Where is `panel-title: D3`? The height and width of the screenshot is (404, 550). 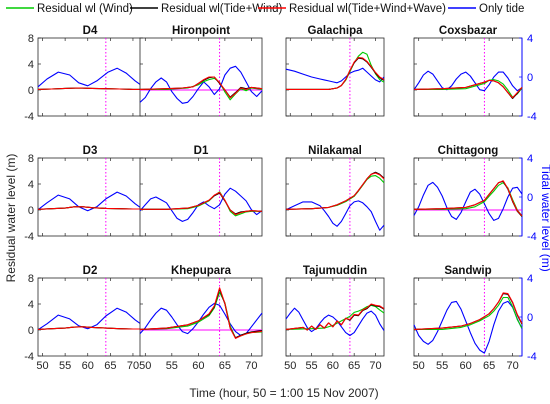
panel-title: D3 is located at coordinates (90, 151).